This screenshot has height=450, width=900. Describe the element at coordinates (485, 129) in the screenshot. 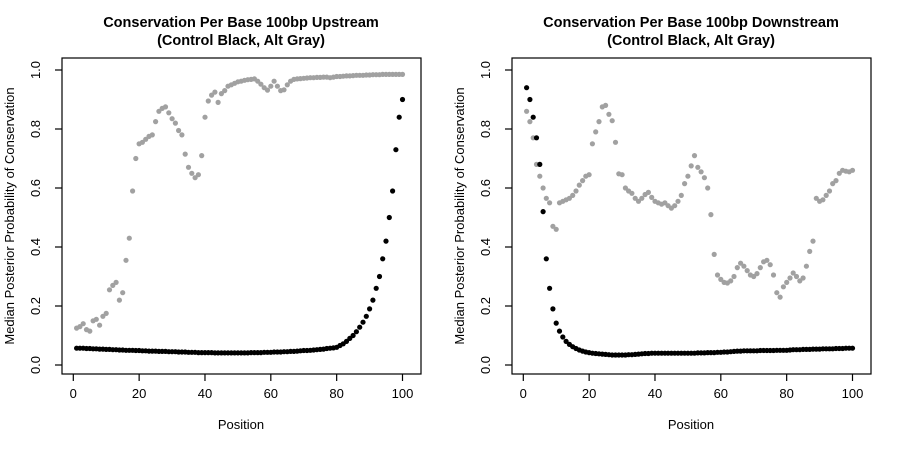

I see `y-tick-label: 0.8` at that location.